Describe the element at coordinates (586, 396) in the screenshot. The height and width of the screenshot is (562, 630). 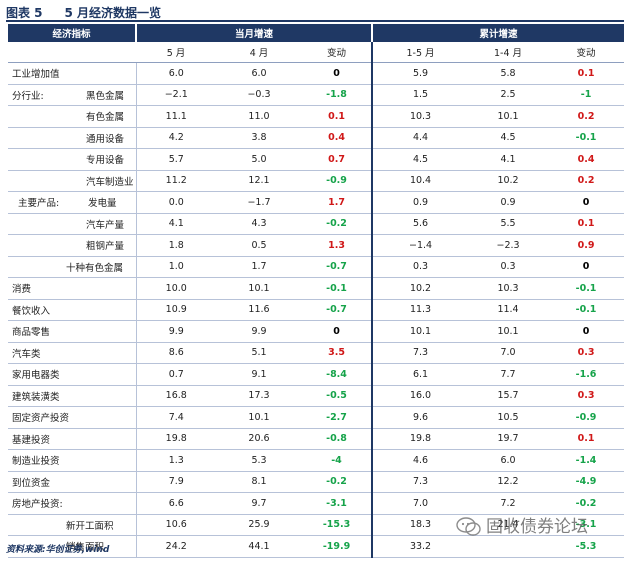
I see `change-cell: 0.3` at that location.